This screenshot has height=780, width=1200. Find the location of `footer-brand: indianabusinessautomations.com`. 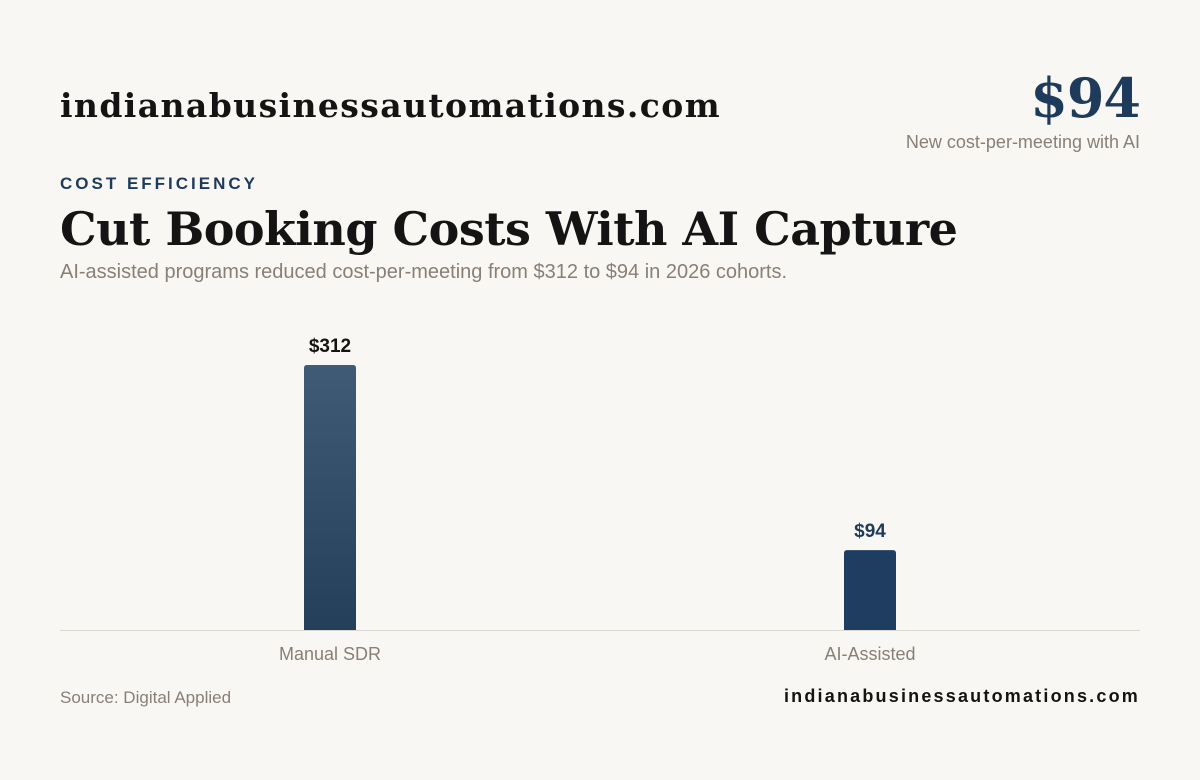

footer-brand: indianabusinessautomations.com is located at coordinates (961, 696).